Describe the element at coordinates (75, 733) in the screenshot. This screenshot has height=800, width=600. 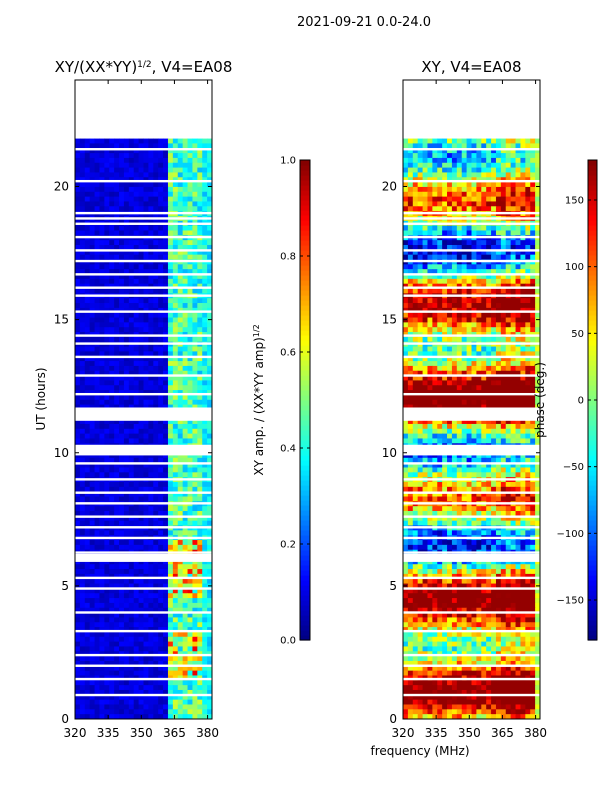
I see `x-tick-label: 320` at that location.